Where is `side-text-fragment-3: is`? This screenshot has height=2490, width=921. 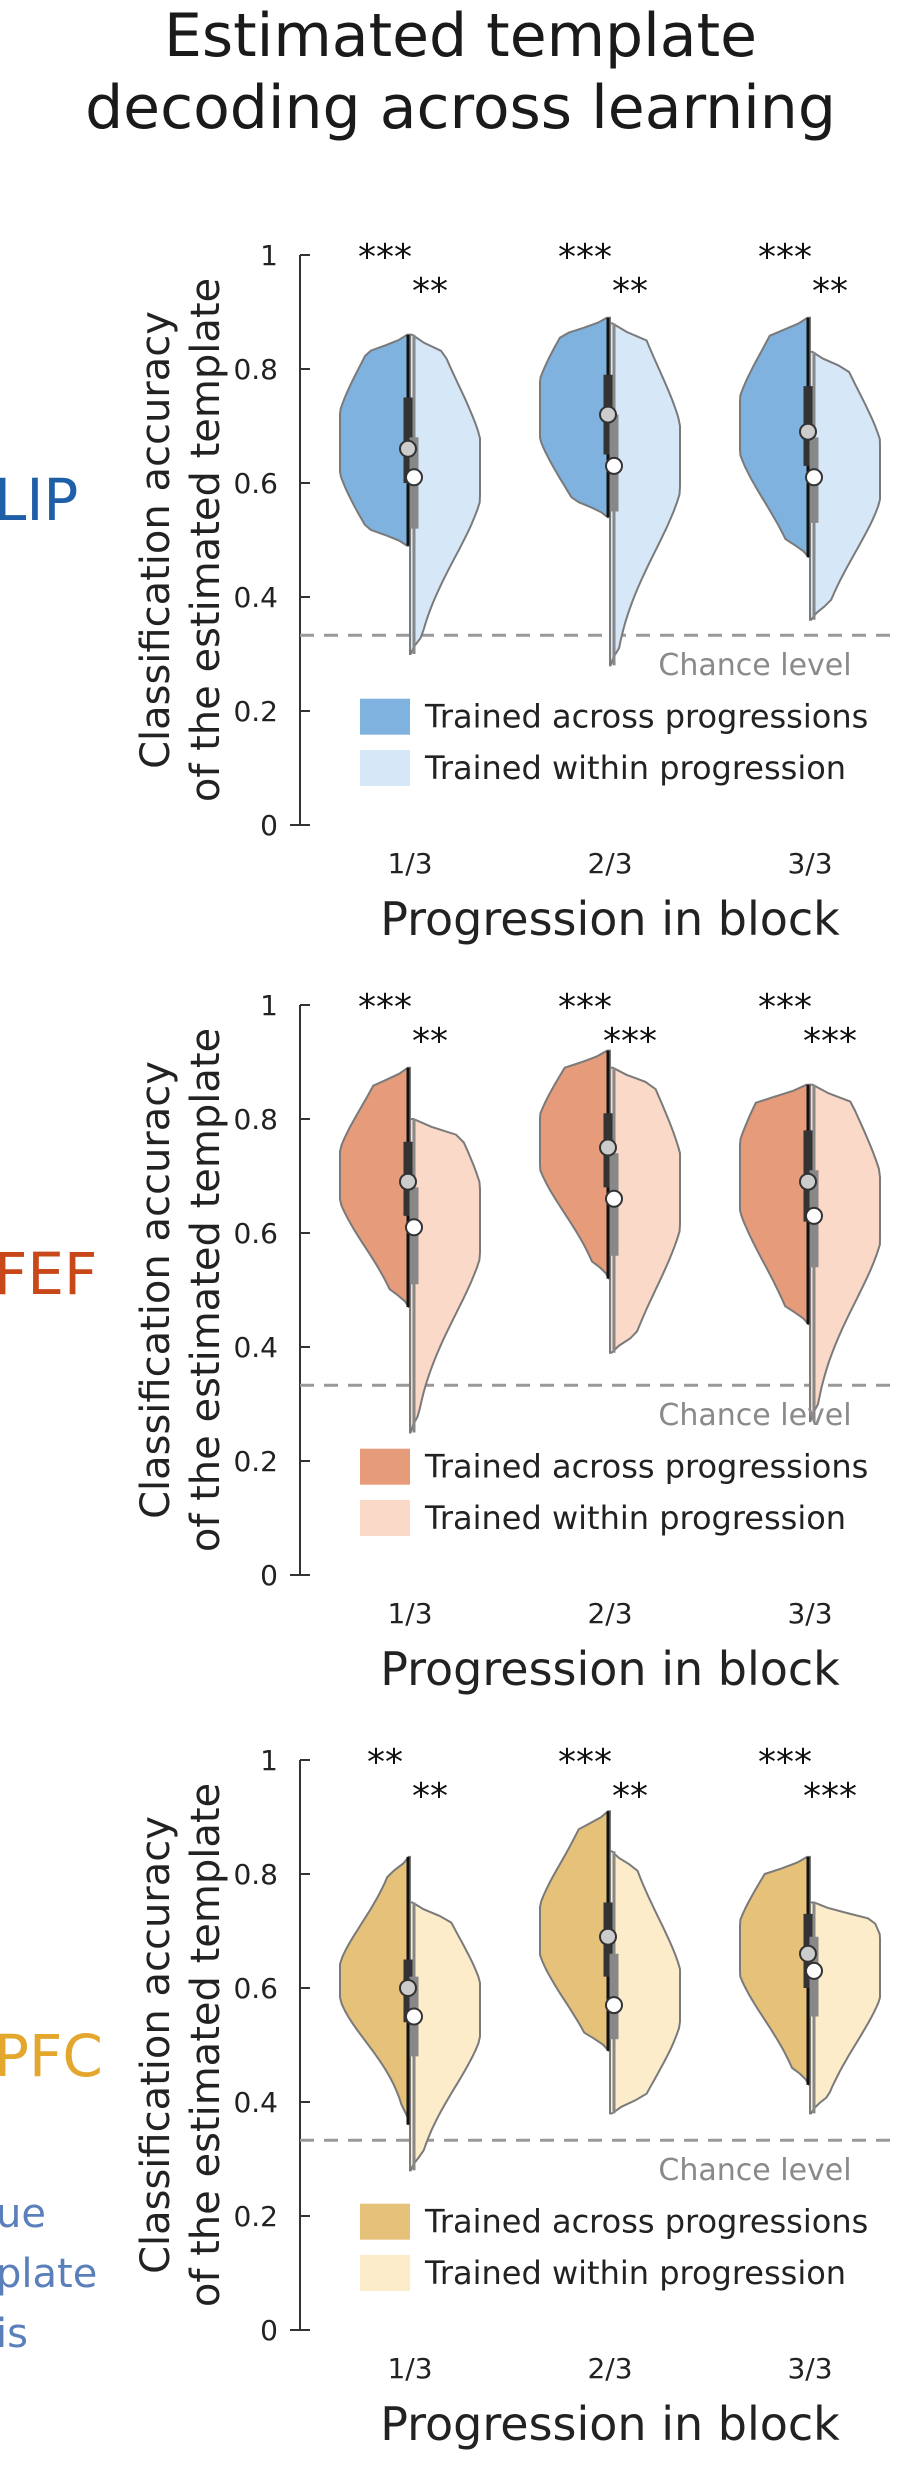 side-text-fragment-3: is is located at coordinates (14, 2334).